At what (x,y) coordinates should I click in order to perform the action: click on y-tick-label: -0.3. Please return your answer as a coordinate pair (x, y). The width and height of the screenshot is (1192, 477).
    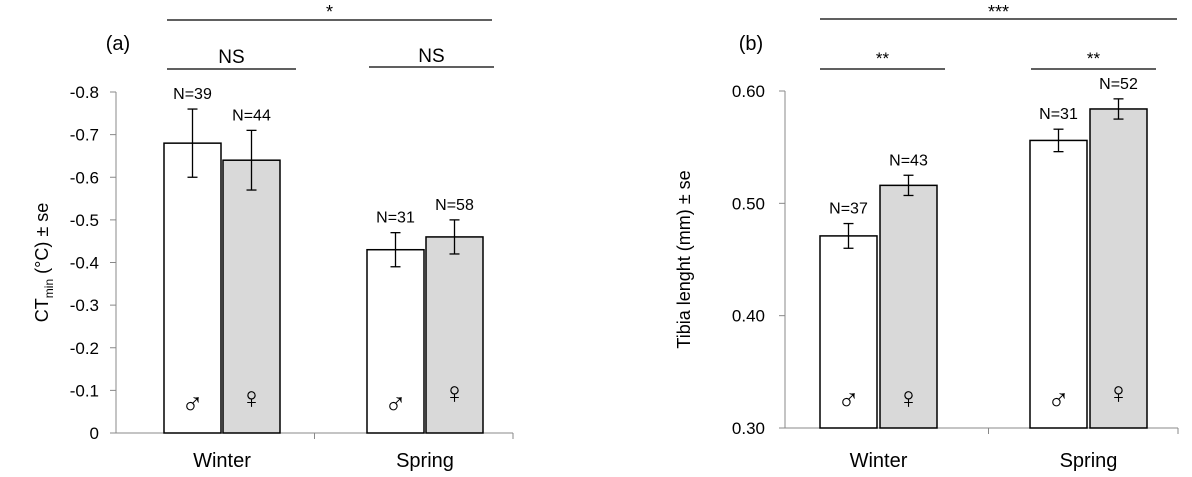
    Looking at the image, I should click on (84, 305).